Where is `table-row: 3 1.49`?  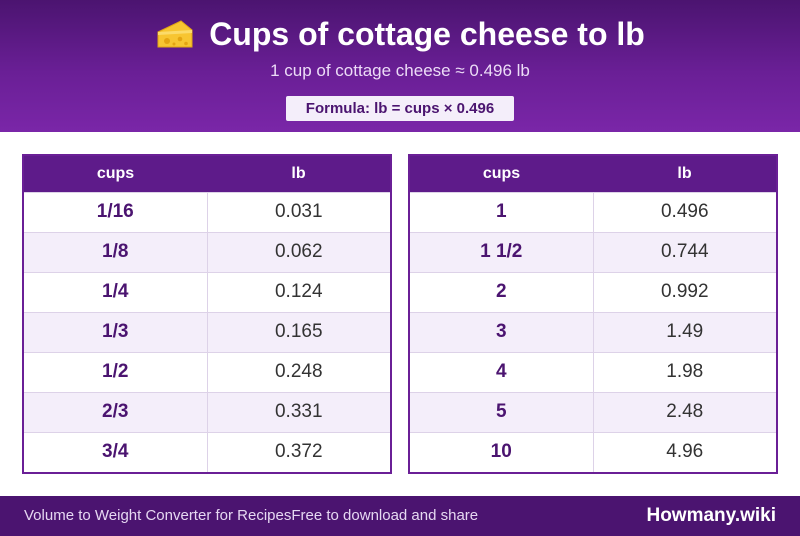
table-row: 3 1.49 is located at coordinates (593, 331).